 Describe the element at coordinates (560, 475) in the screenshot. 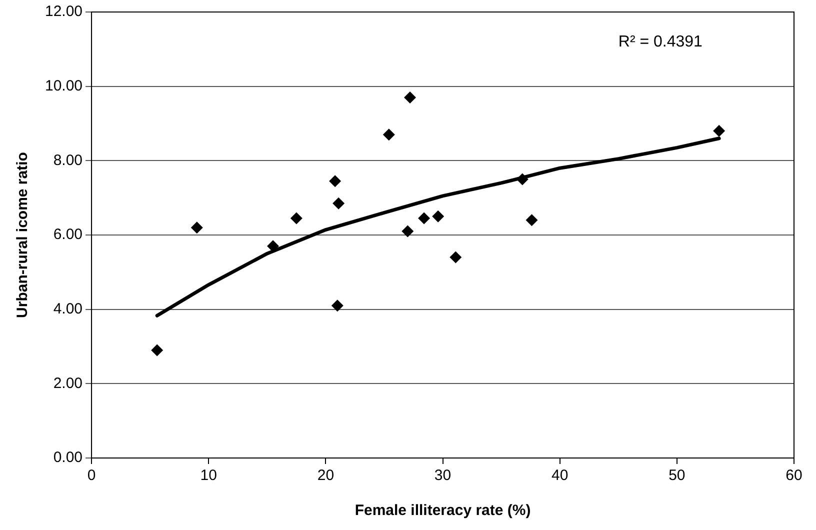

I see `x-tick-label: 40` at that location.